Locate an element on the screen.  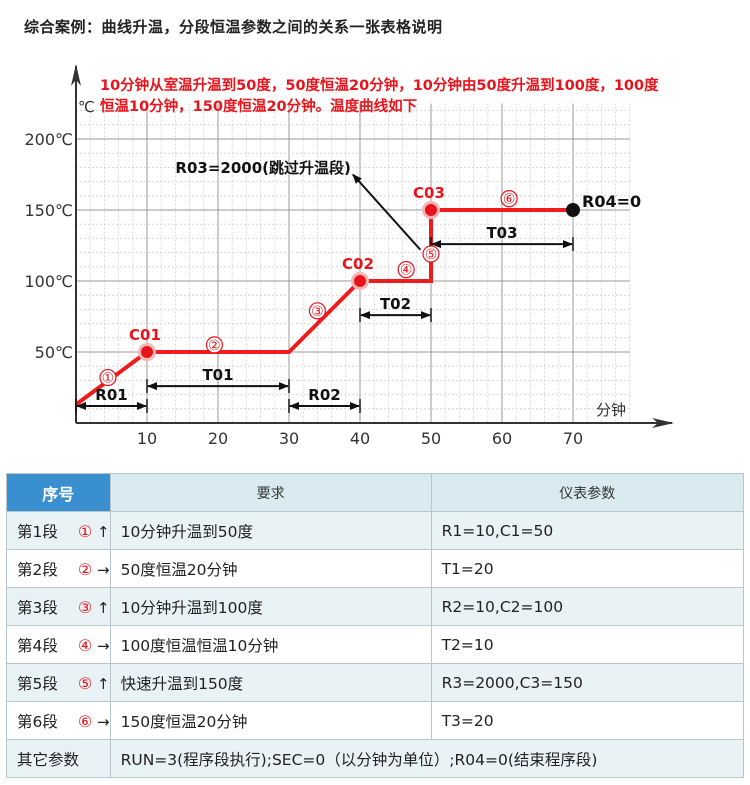
span-label: T03 is located at coordinates (501, 233).